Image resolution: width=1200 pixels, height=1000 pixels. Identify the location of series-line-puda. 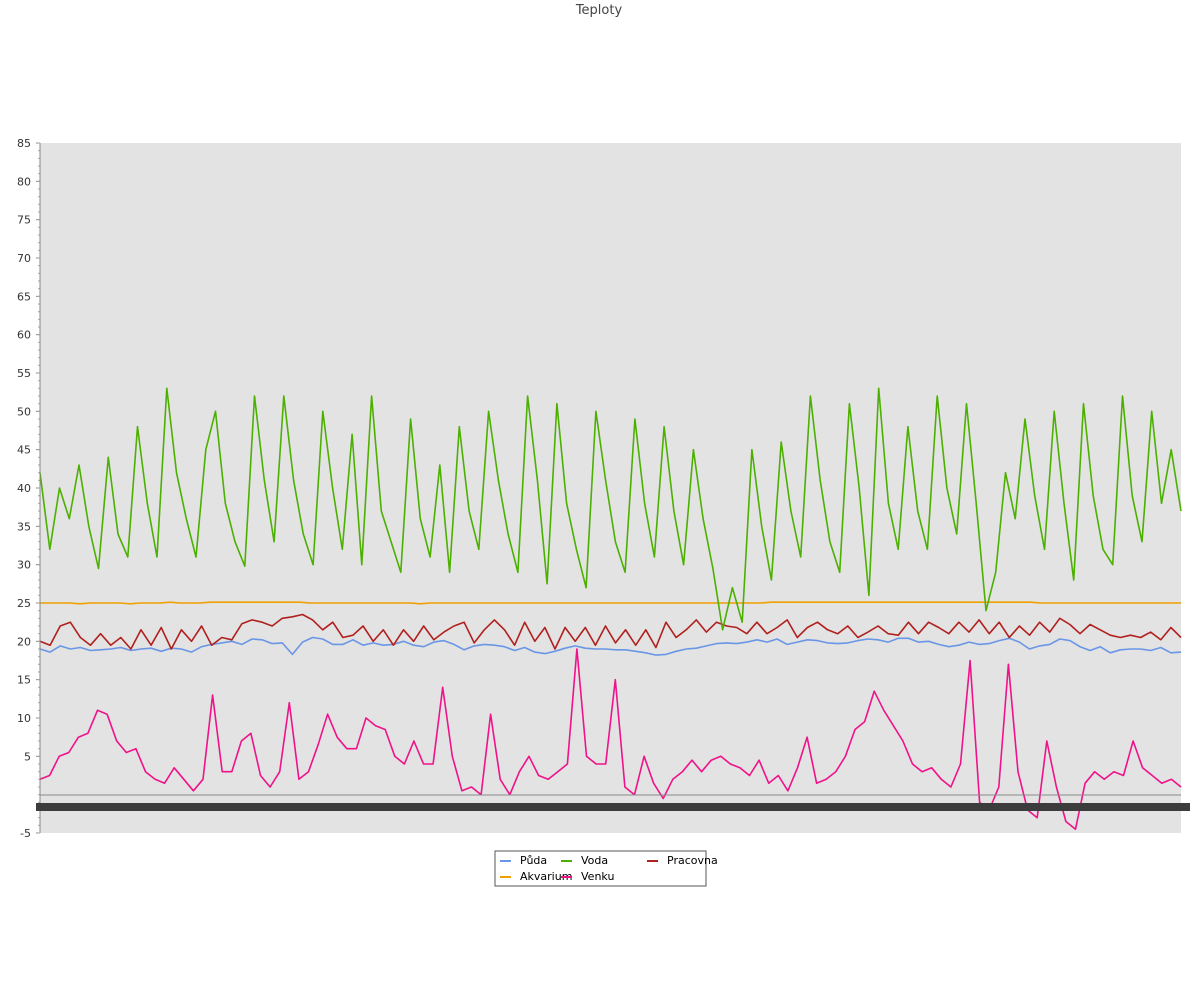
(610, 646).